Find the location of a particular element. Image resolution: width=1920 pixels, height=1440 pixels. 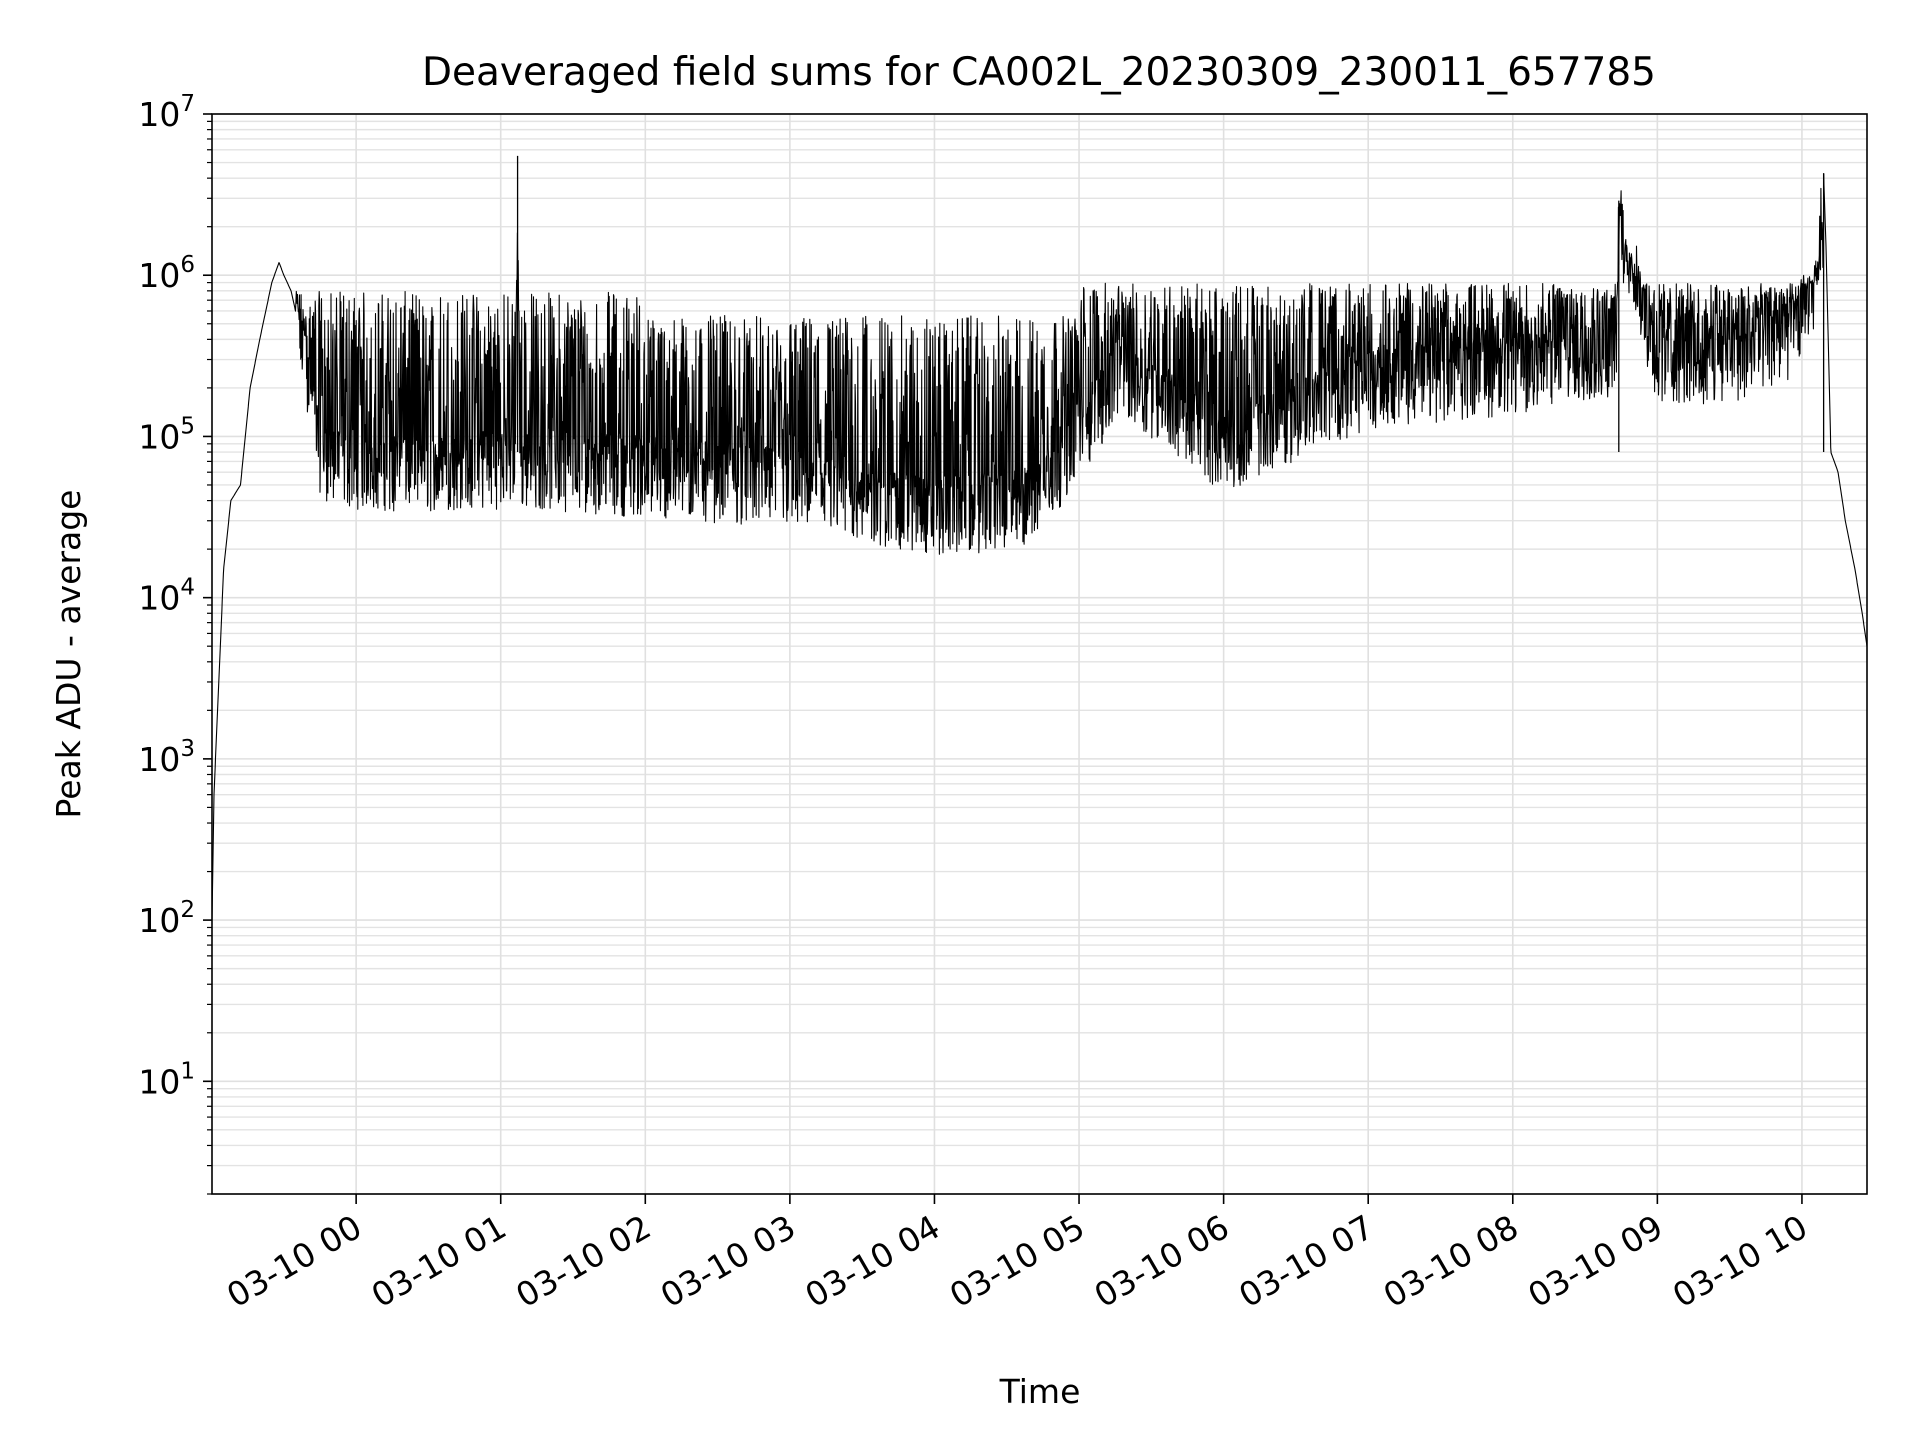

y-axis-label: Peak ADU - average is located at coordinates (68, 654).